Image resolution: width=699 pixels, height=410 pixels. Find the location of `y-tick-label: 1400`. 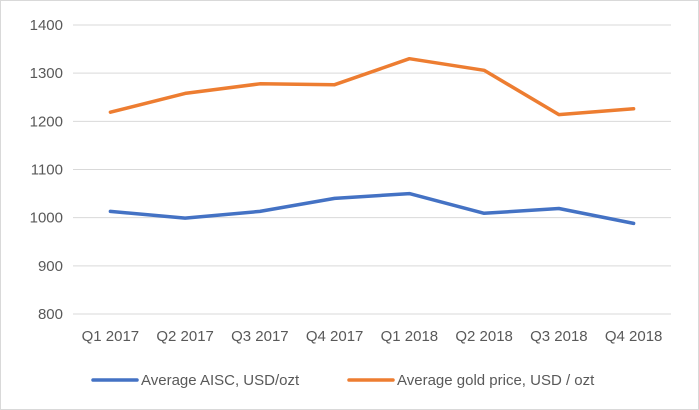

y-tick-label: 1400 is located at coordinates (46, 25).